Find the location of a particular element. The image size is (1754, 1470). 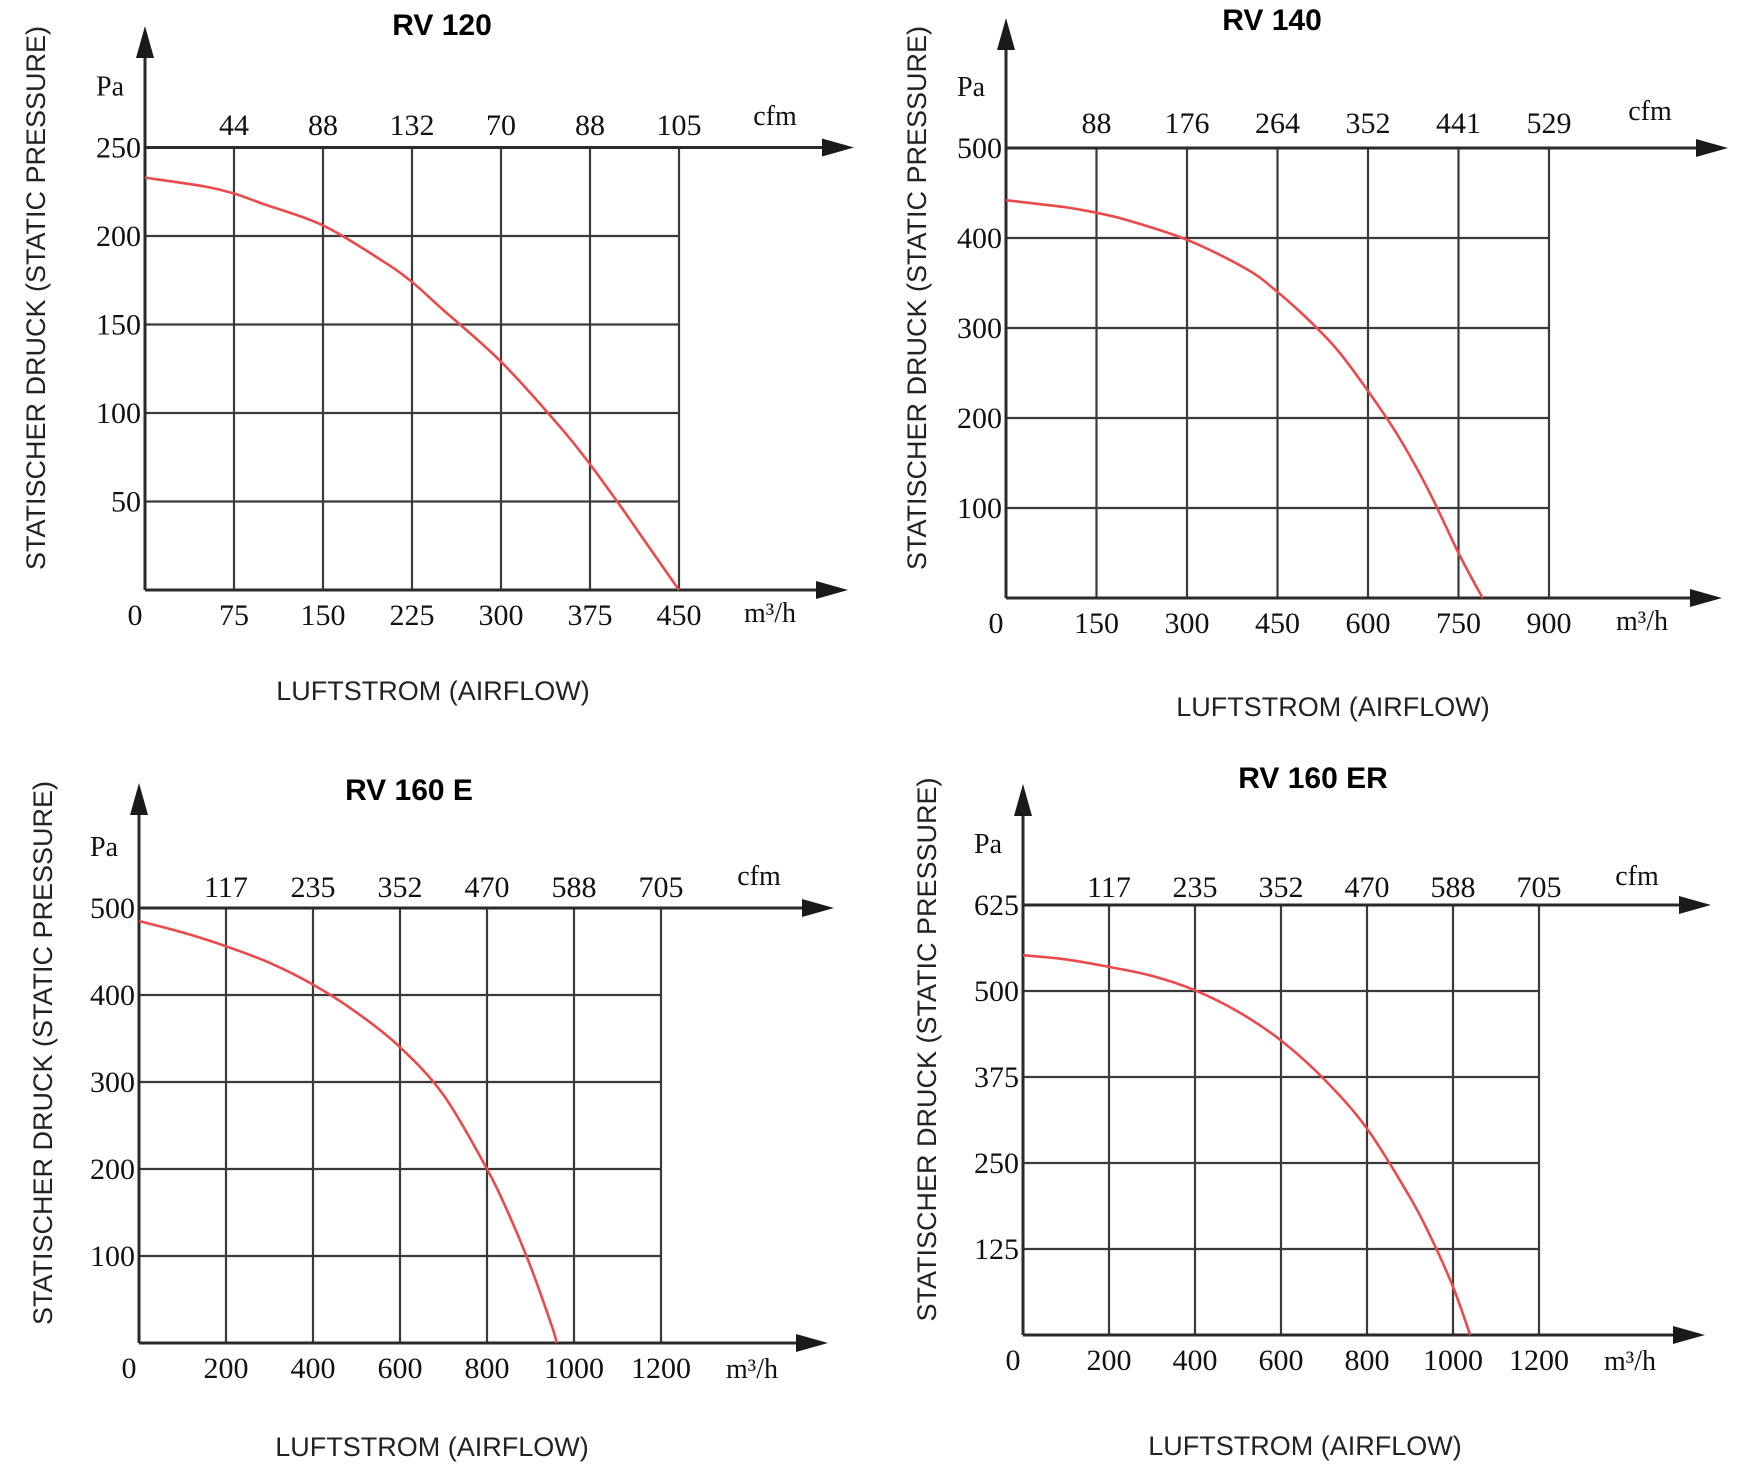

x-tick-label: 75 is located at coordinates (234, 615).